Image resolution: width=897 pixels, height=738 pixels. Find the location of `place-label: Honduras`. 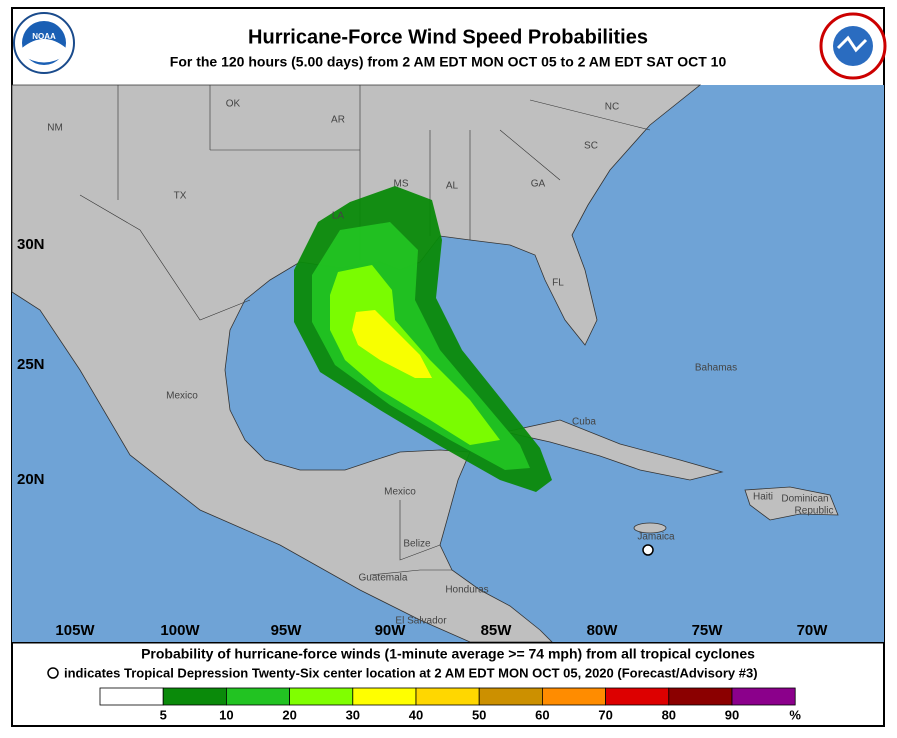

place-label: Honduras is located at coordinates (466, 590).